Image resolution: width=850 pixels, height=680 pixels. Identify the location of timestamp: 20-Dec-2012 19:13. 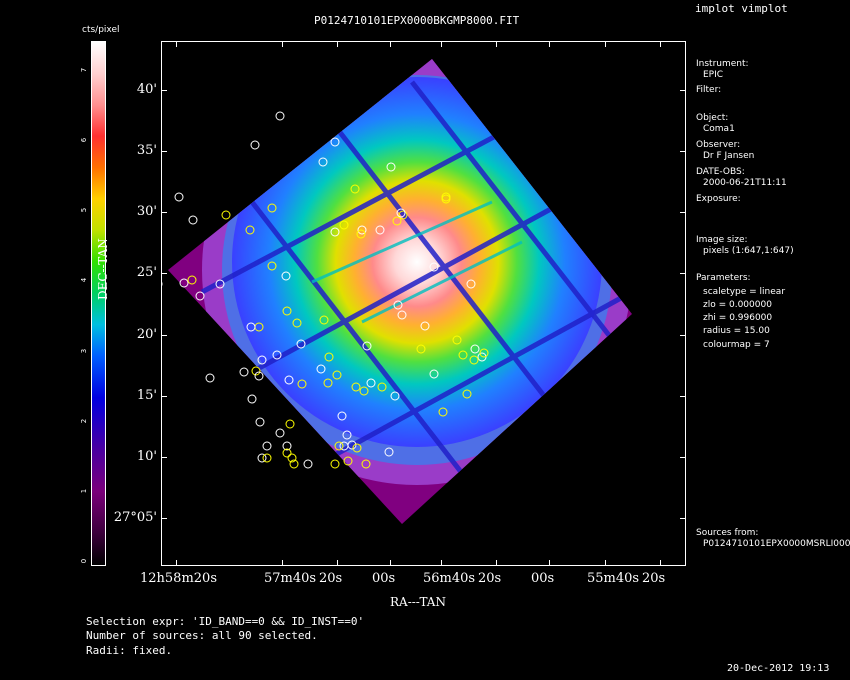
(778, 668).